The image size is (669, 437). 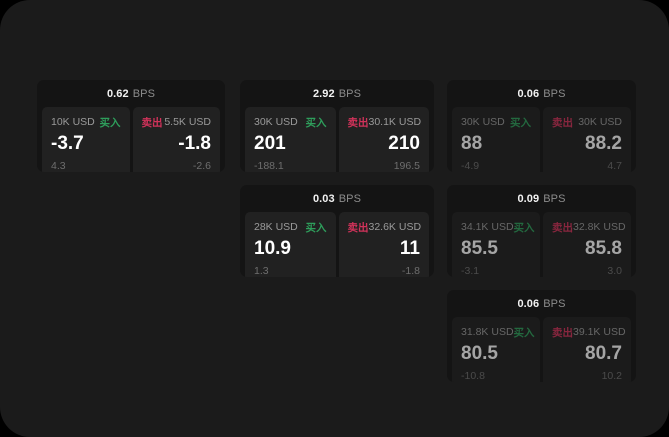 I want to click on sell-price: -1.8, so click(x=194, y=143).